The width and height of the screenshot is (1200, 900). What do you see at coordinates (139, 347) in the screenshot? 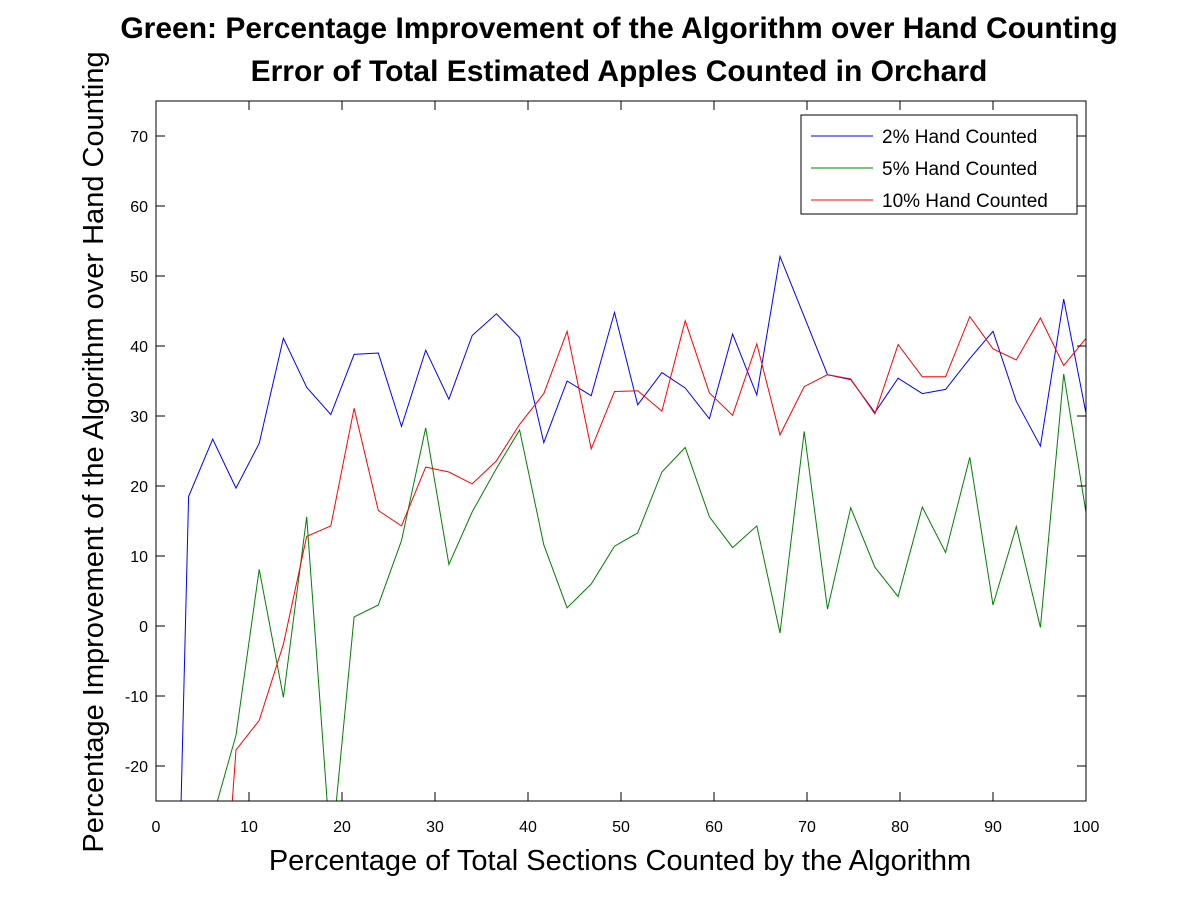
I see `y-tick-label: 40` at bounding box center [139, 347].